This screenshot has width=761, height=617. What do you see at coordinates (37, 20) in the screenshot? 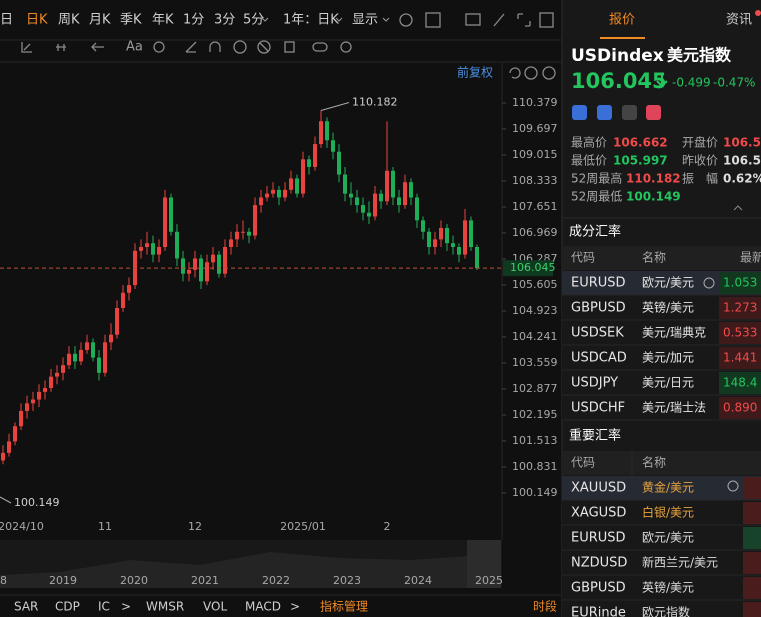
I see `period-tab: 日K` at bounding box center [37, 20].